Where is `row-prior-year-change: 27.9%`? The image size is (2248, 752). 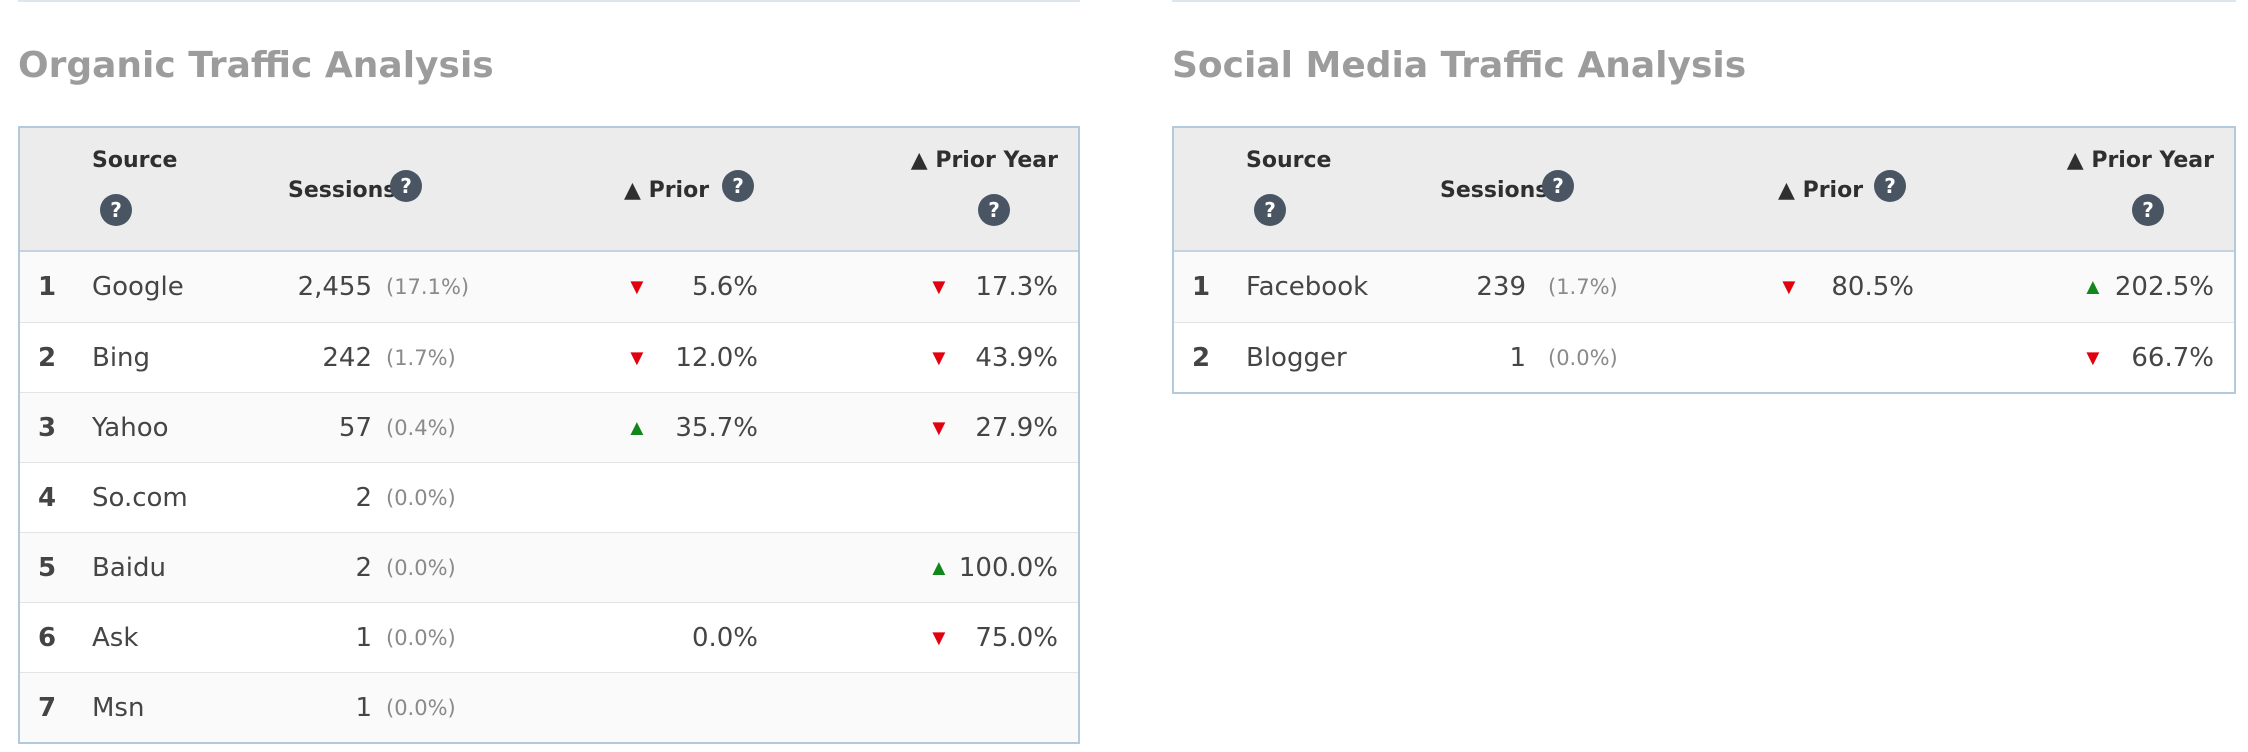 row-prior-year-change: 27.9% is located at coordinates (1016, 428).